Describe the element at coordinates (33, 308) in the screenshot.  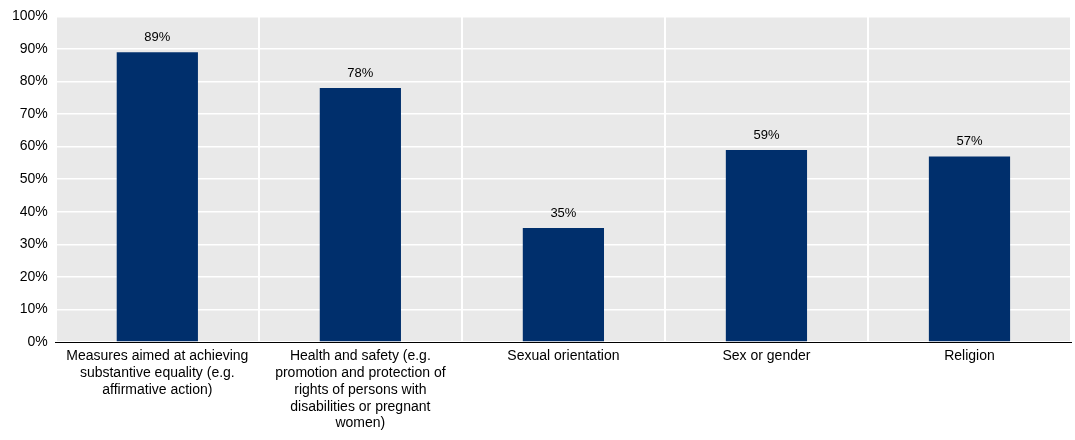
I see `y-tick-label: 10%` at that location.